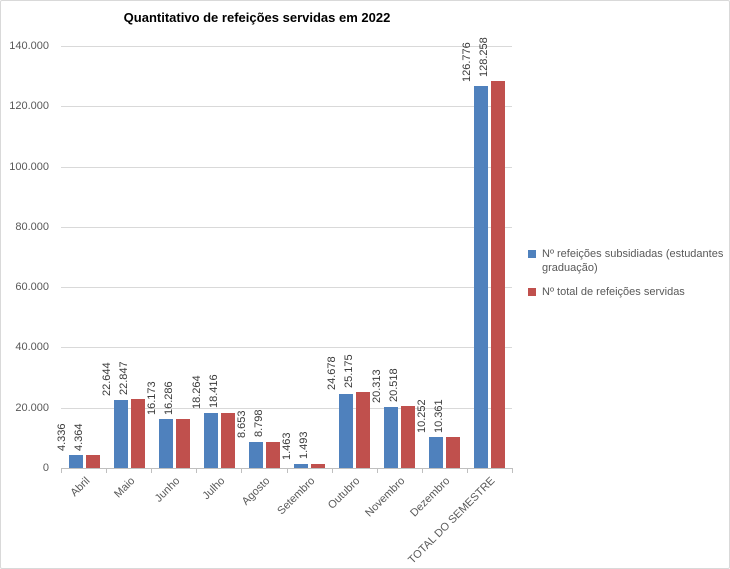 The image size is (730, 569). Describe the element at coordinates (532, 292) in the screenshot. I see `legend-swatch-red-icon` at that location.